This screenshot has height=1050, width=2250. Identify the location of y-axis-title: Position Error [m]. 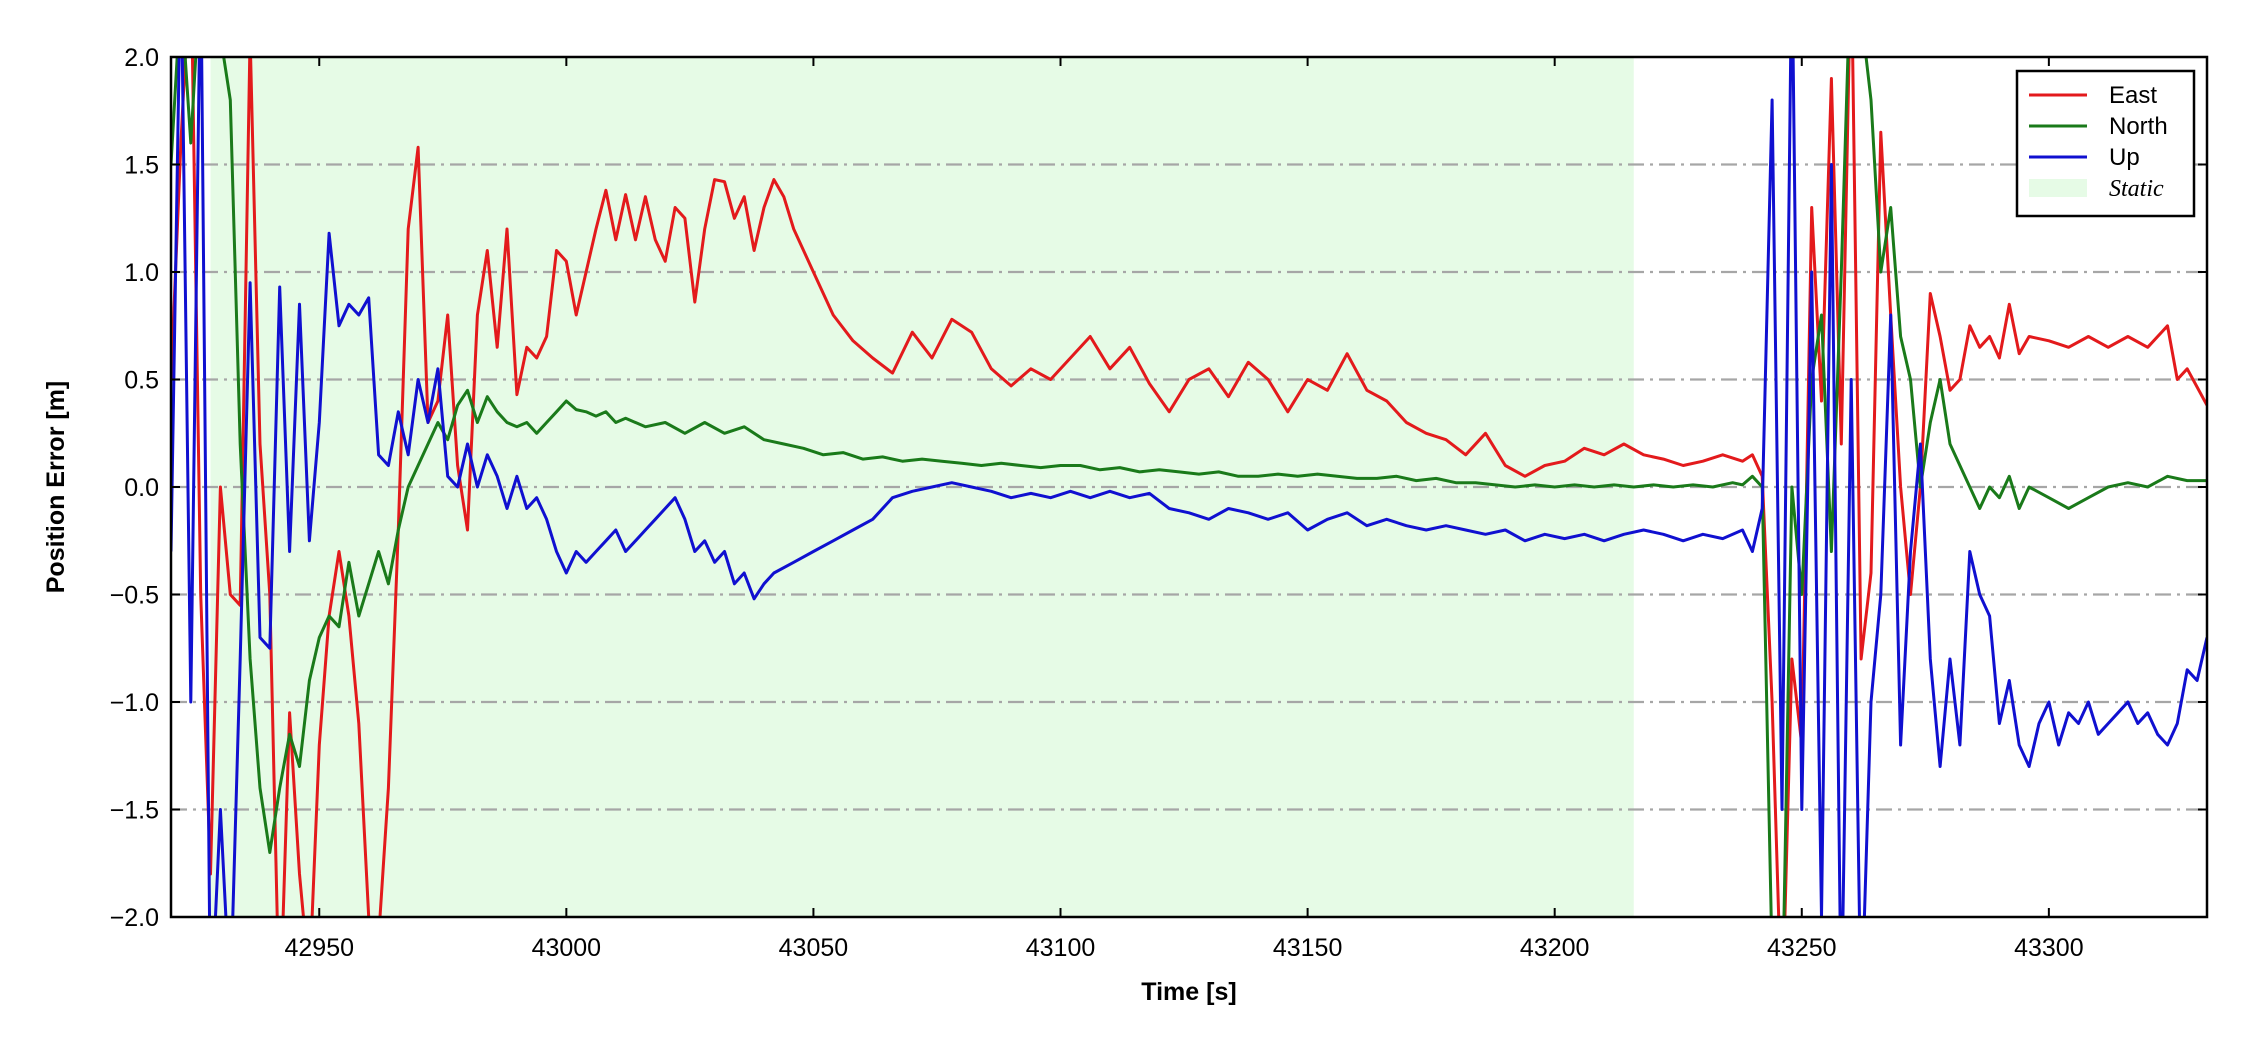
(56, 487).